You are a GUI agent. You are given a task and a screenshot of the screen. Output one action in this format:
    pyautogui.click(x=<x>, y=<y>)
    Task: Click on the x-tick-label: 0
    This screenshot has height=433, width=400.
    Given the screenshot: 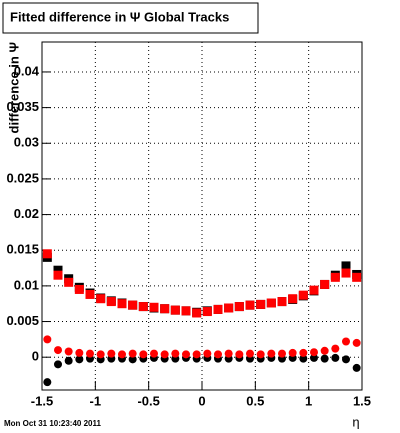 What is the action you would take?
    pyautogui.click(x=201, y=400)
    